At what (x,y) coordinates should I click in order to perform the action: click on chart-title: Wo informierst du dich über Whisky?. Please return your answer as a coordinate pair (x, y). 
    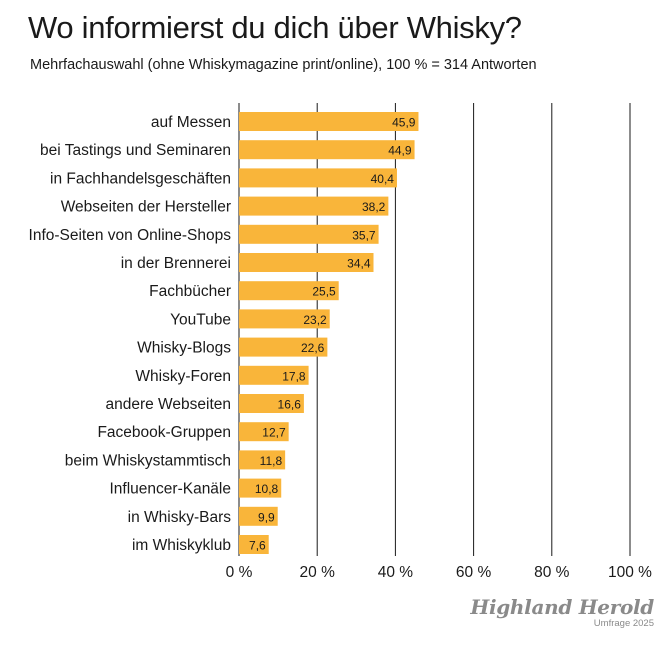
    Looking at the image, I should click on (275, 27).